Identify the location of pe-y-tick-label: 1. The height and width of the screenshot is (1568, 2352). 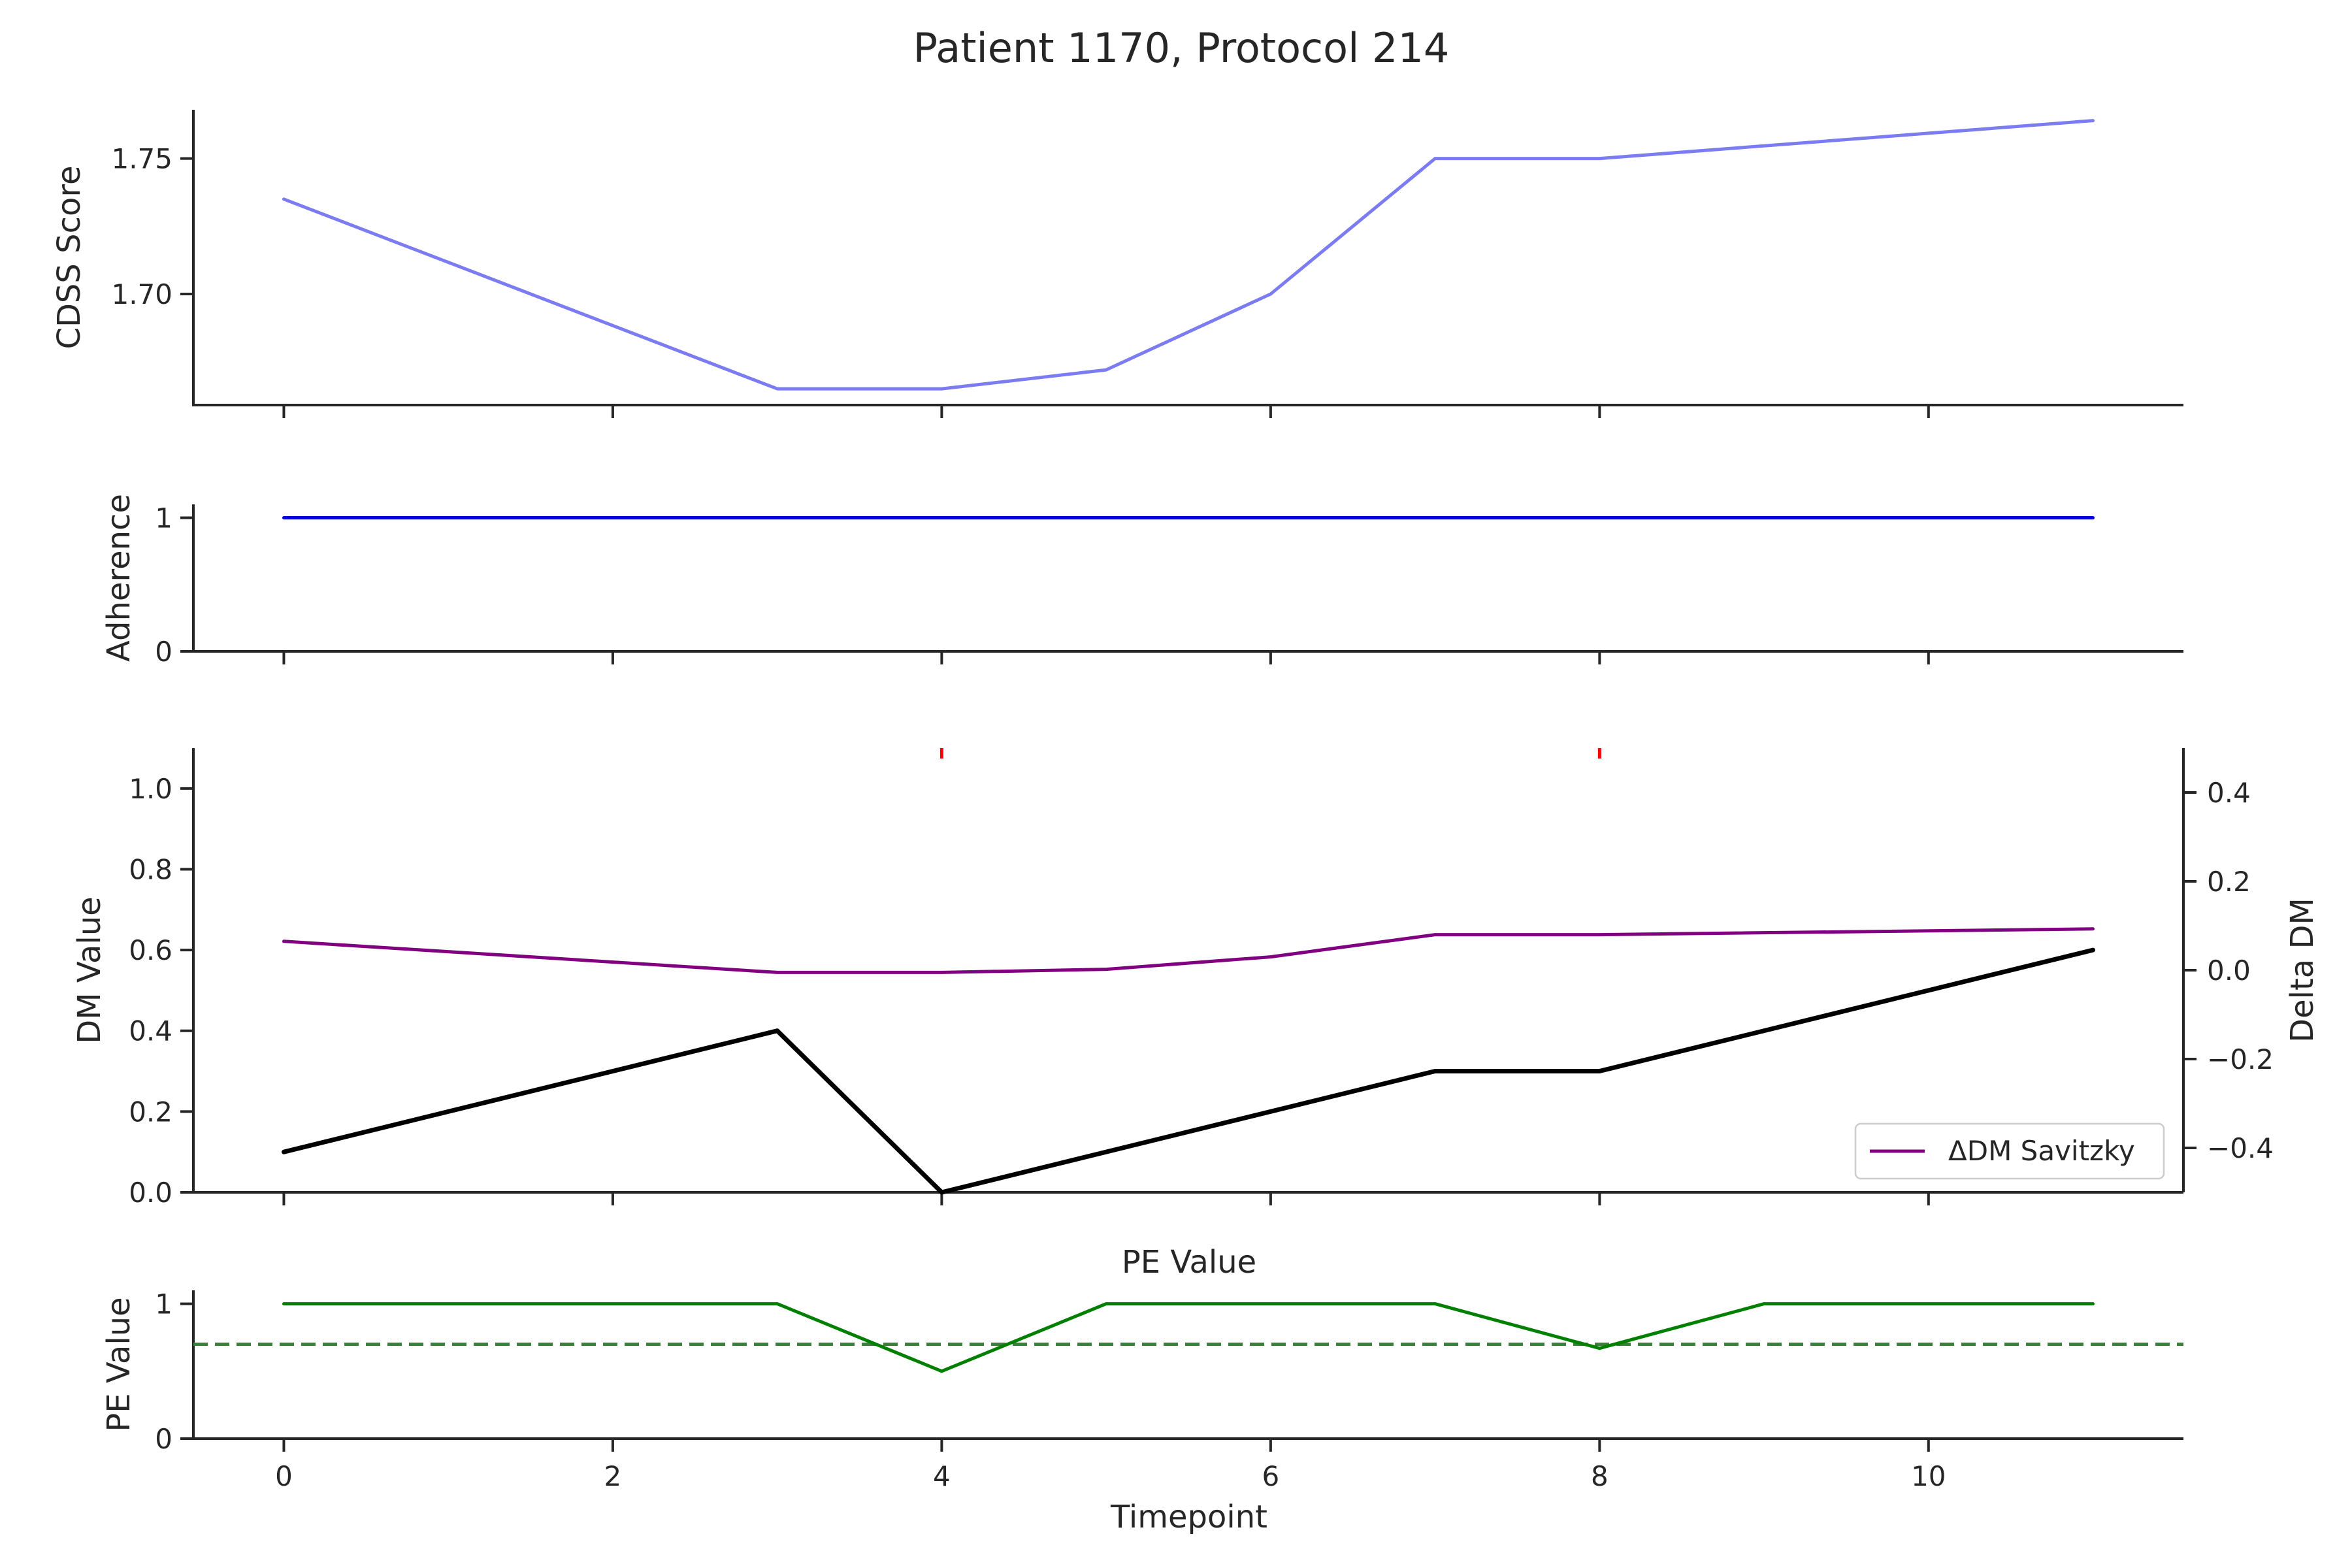
(163, 1304).